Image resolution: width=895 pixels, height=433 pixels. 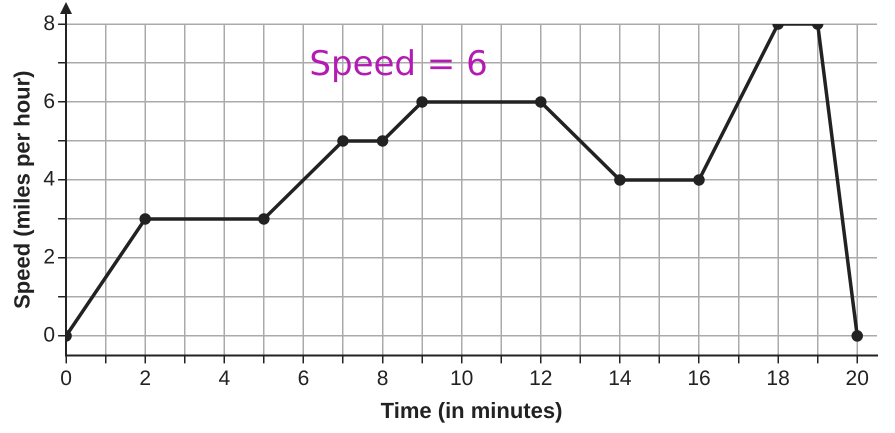 I want to click on x-tick-label: 14, so click(x=620, y=378).